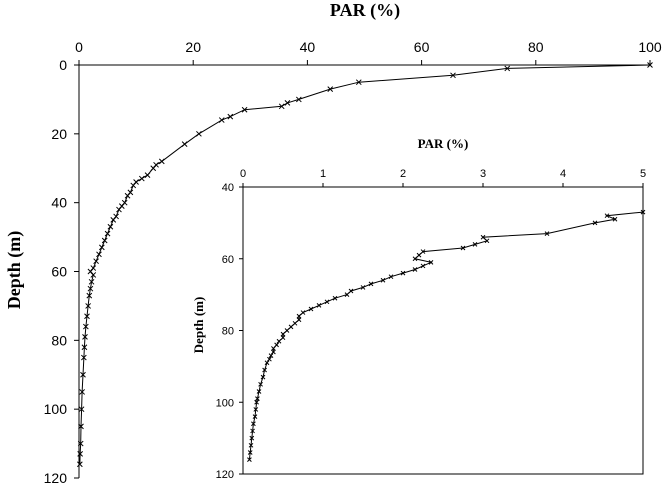  I want to click on main-x-ticks: 0 20 40 60 80 100, so click(368, 52).